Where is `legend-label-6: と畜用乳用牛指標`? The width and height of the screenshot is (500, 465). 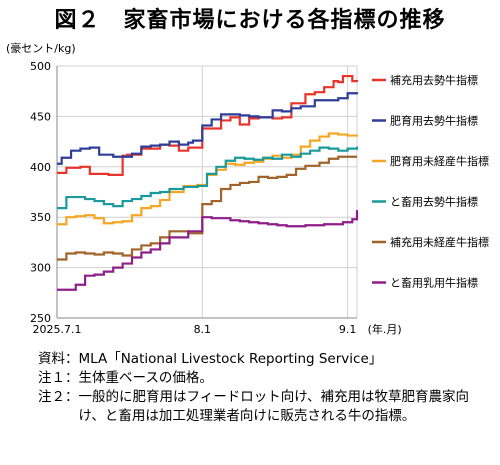 legend-label-6: と畜用乳用牛指標 is located at coordinates (434, 283).